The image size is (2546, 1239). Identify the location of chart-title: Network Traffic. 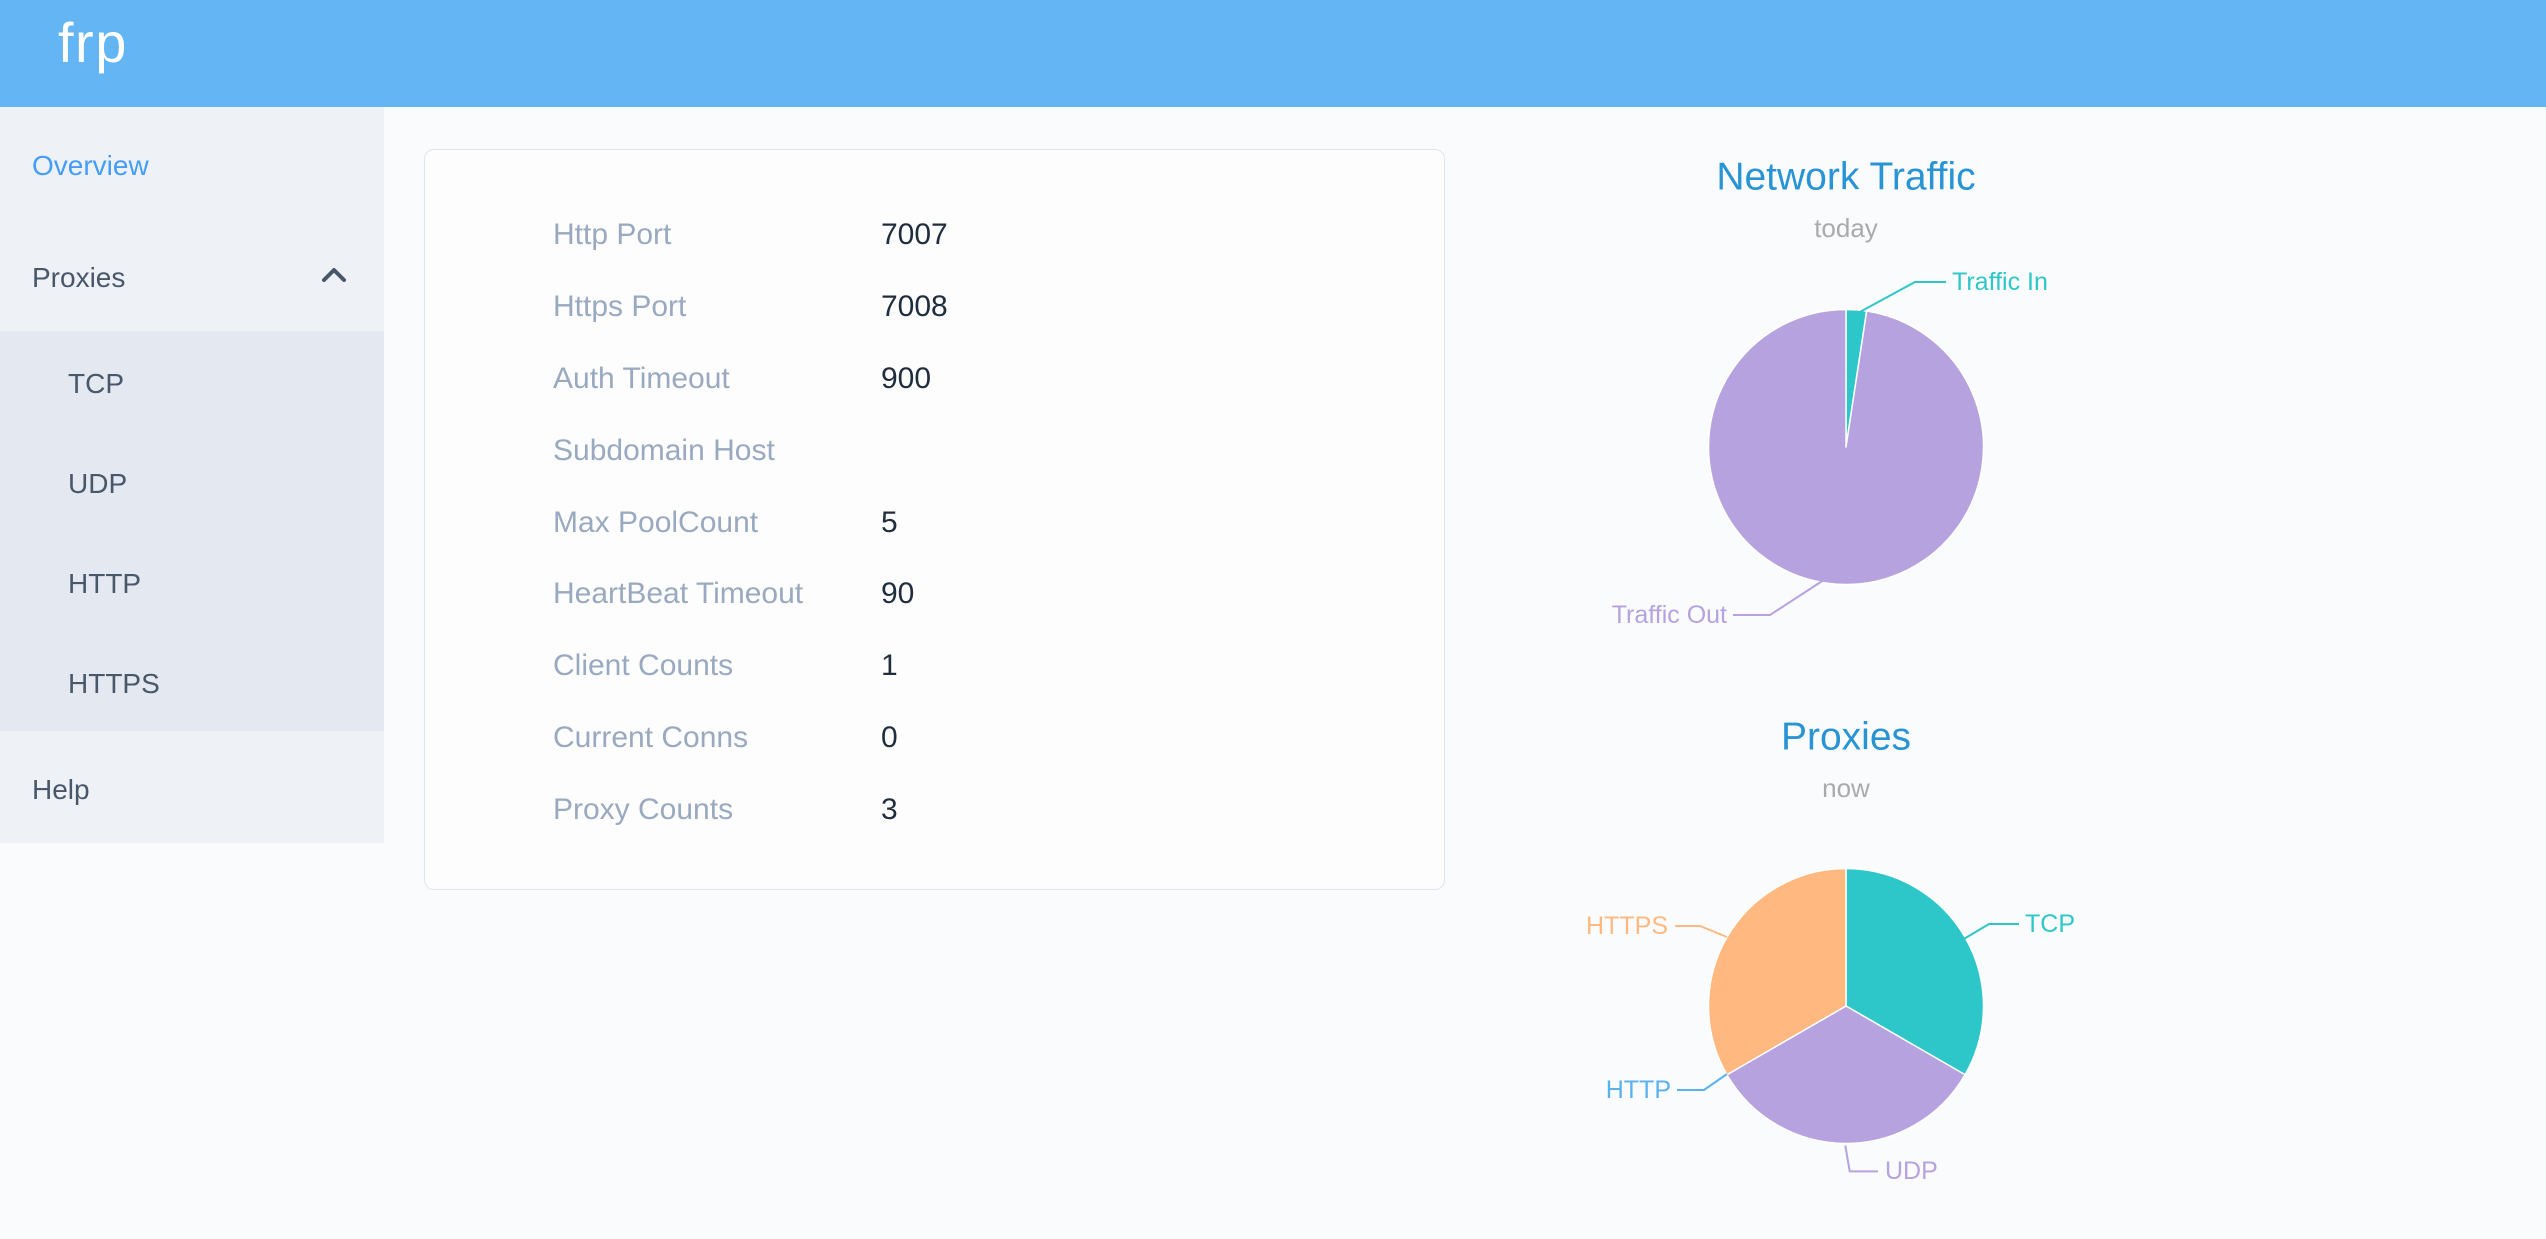
(1845, 177).